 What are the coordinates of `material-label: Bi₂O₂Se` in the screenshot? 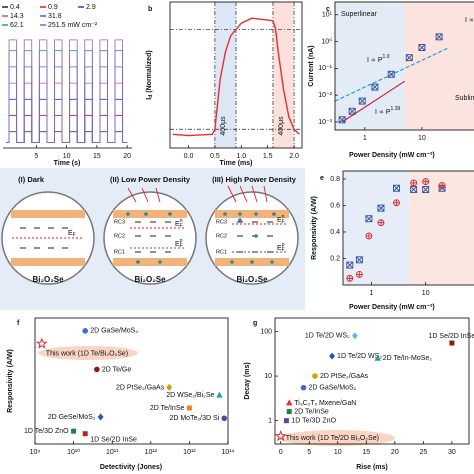 It's located at (252, 279).